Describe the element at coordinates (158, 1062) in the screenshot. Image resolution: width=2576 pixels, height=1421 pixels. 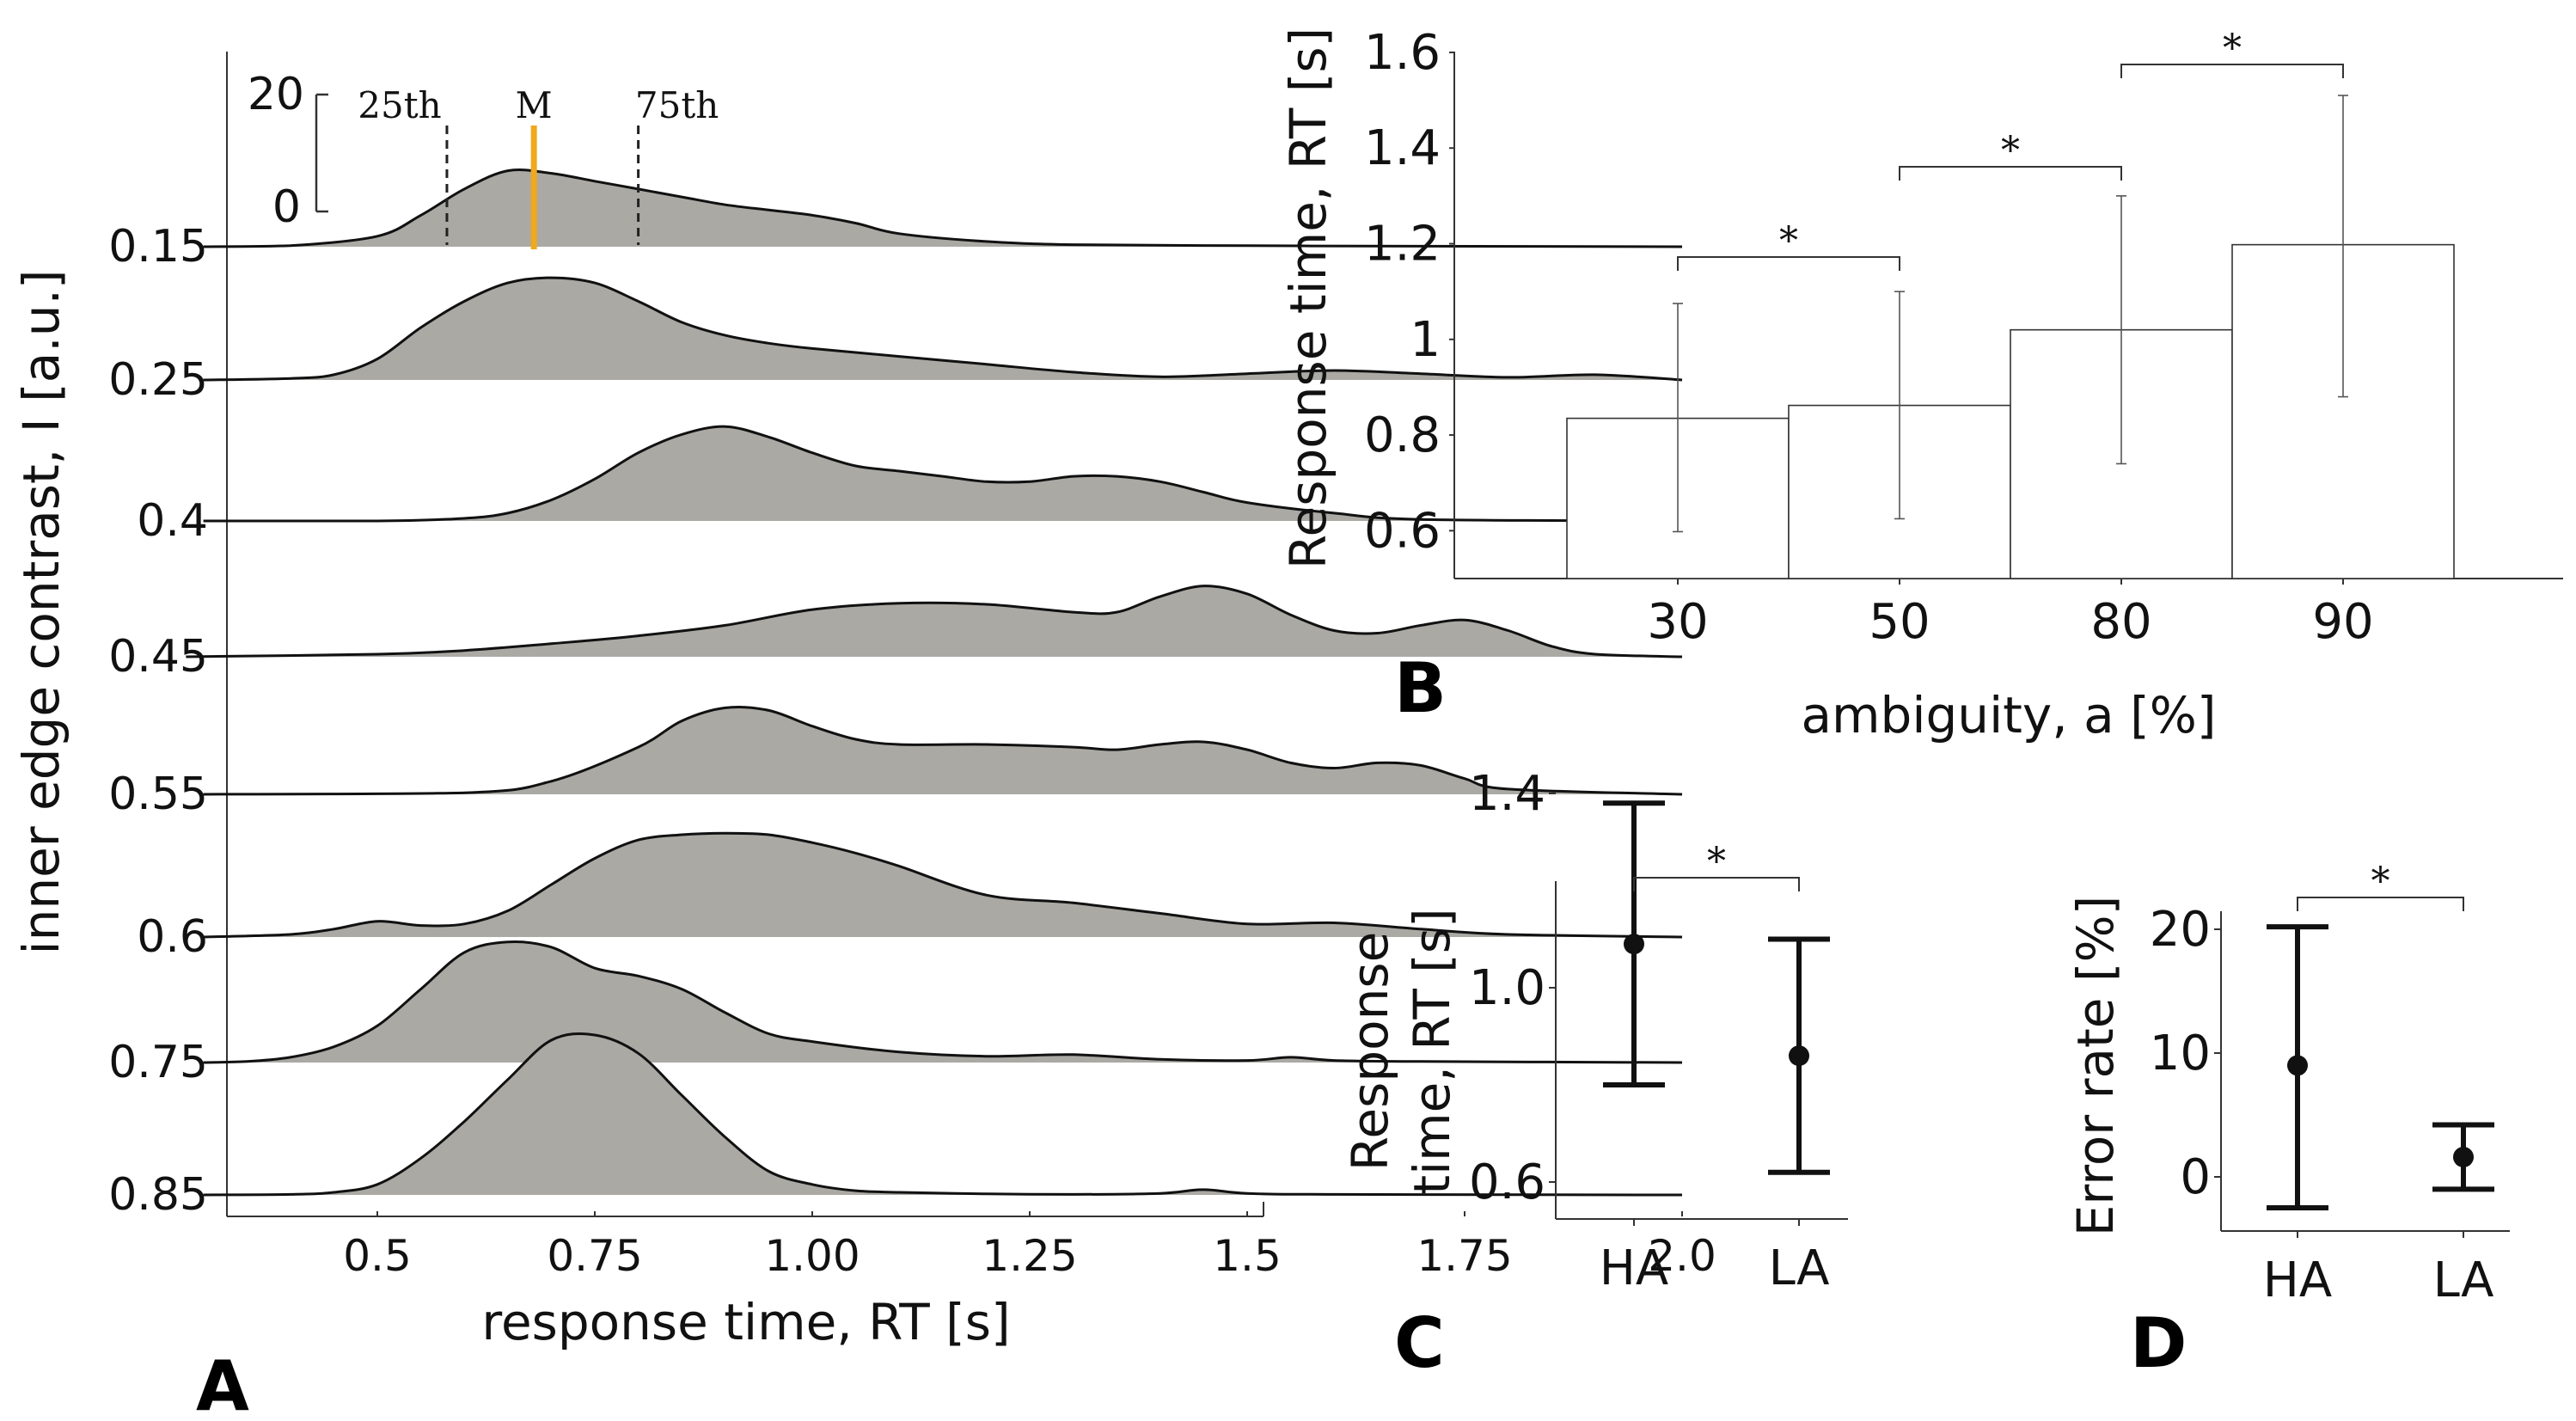
I see `a-row-label-0.75: 0.75` at that location.